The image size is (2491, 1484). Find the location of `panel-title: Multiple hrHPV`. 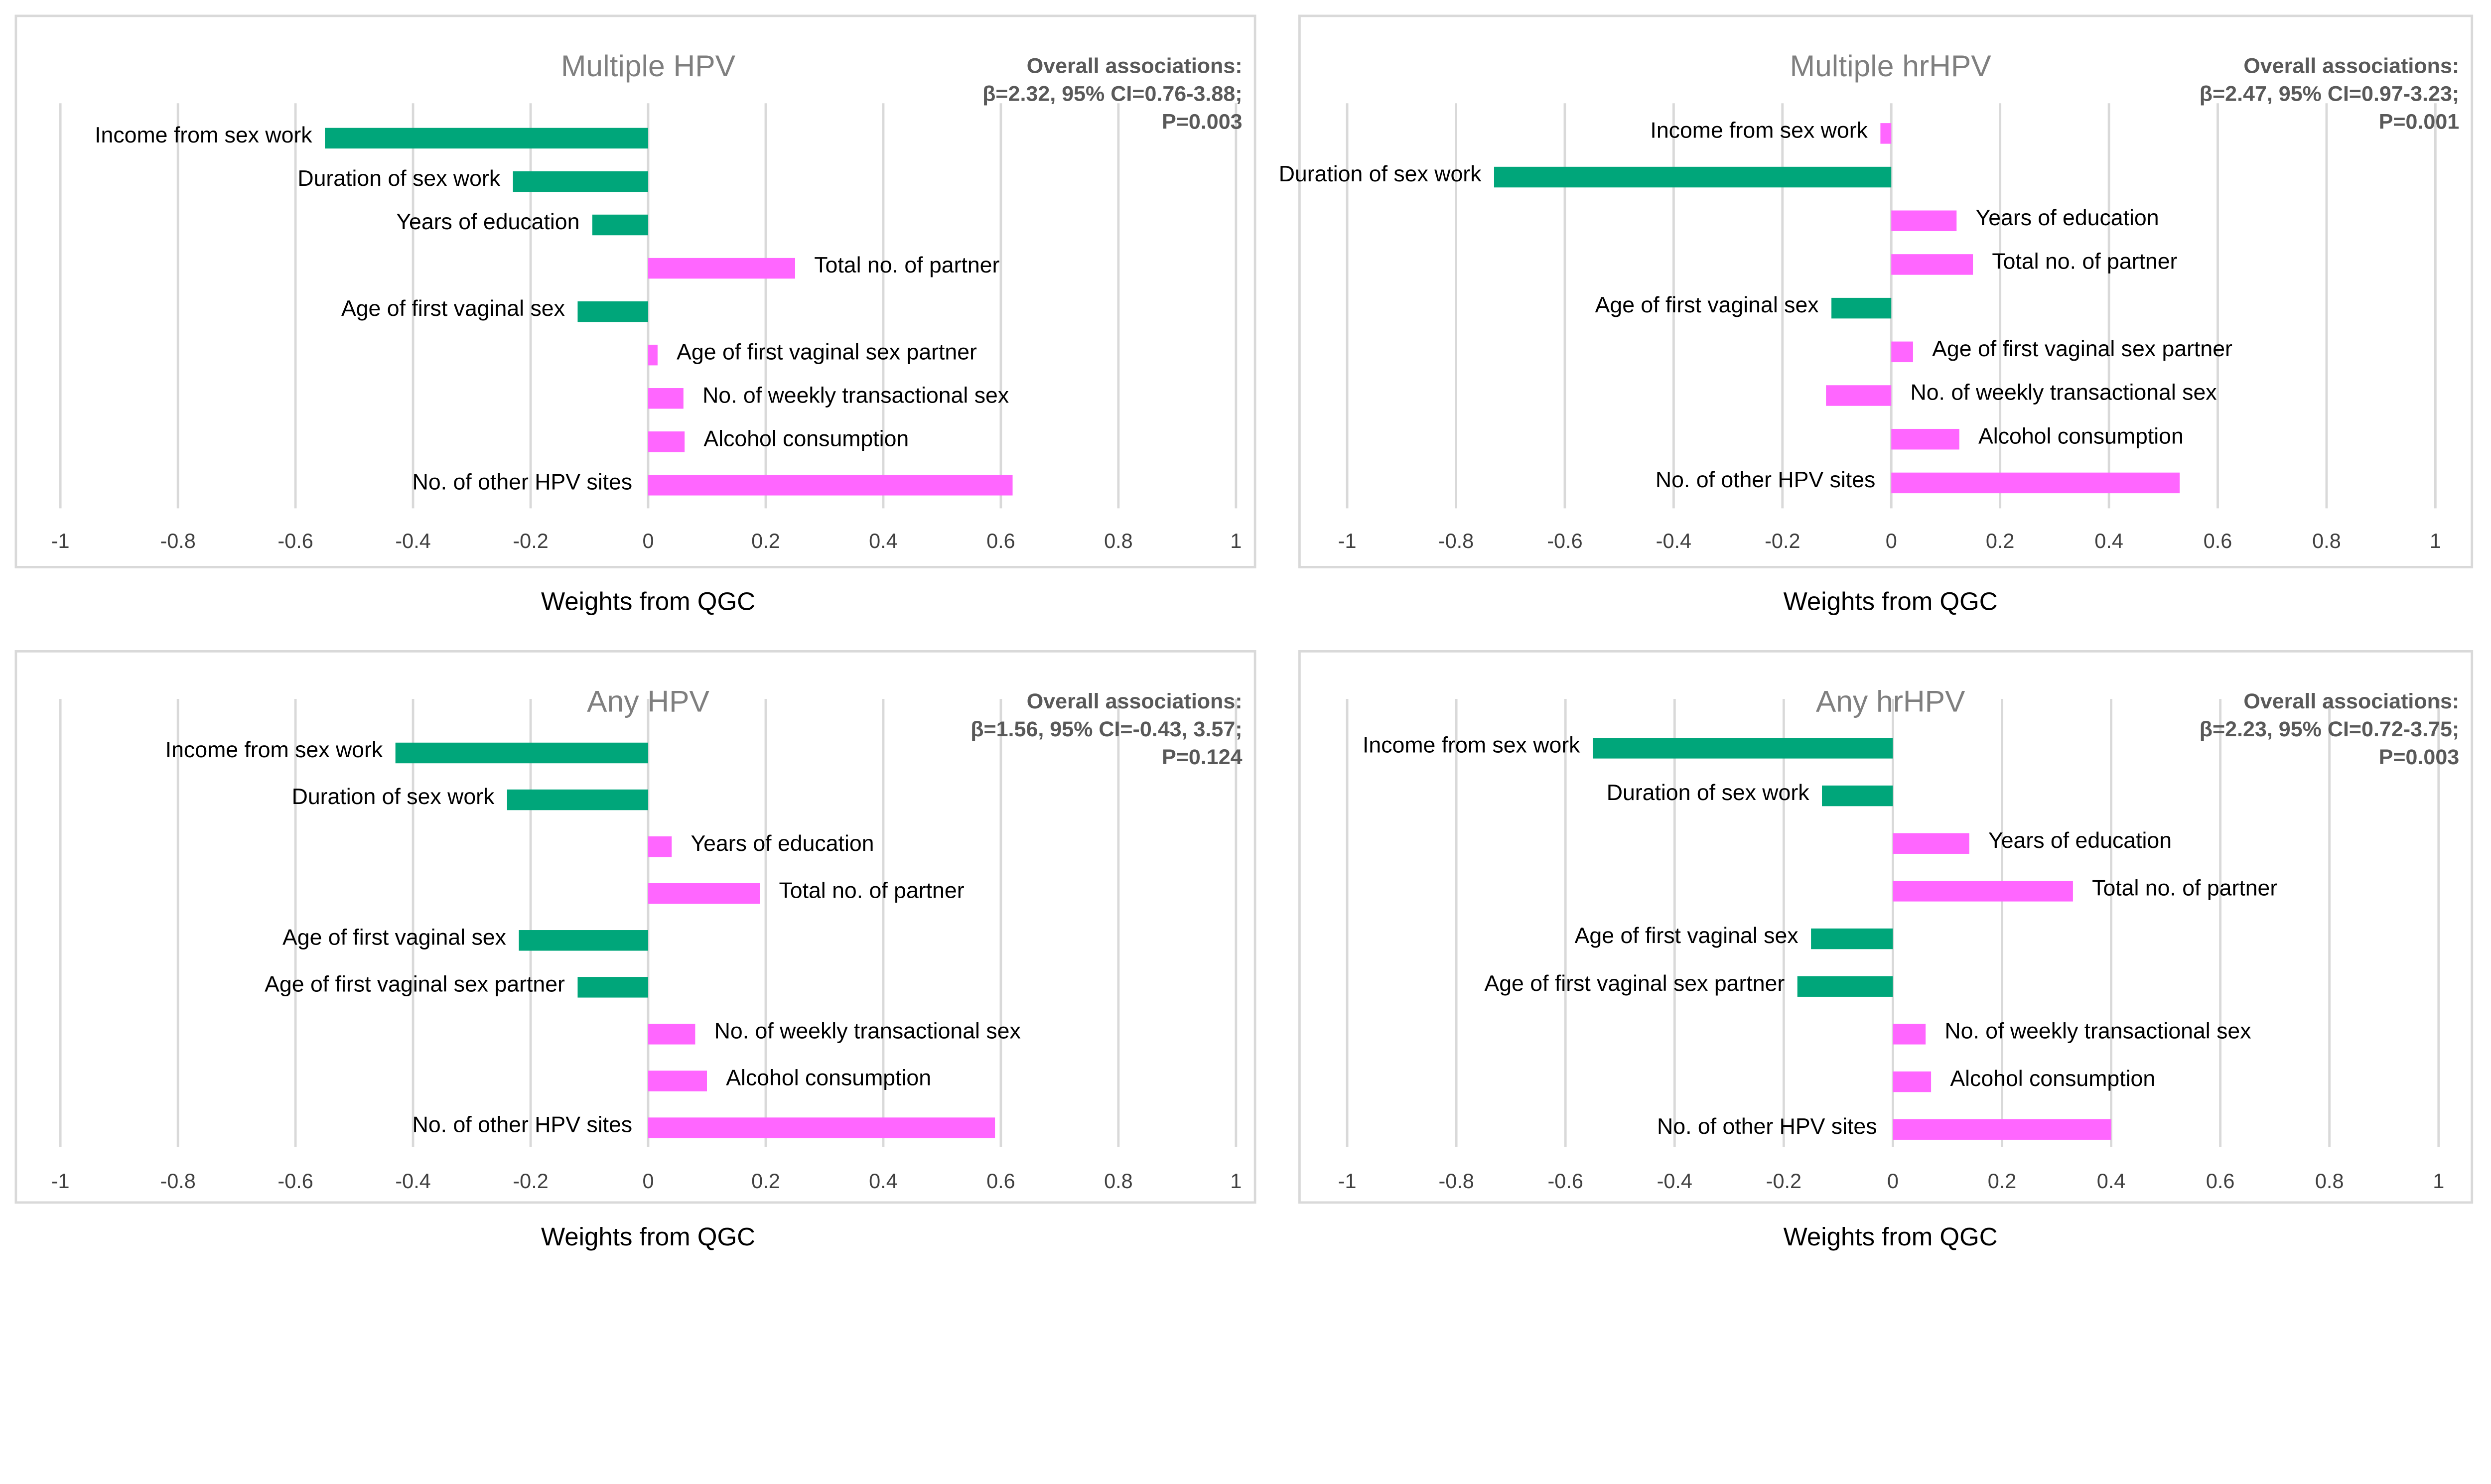

panel-title: Multiple hrHPV is located at coordinates (1891, 66).